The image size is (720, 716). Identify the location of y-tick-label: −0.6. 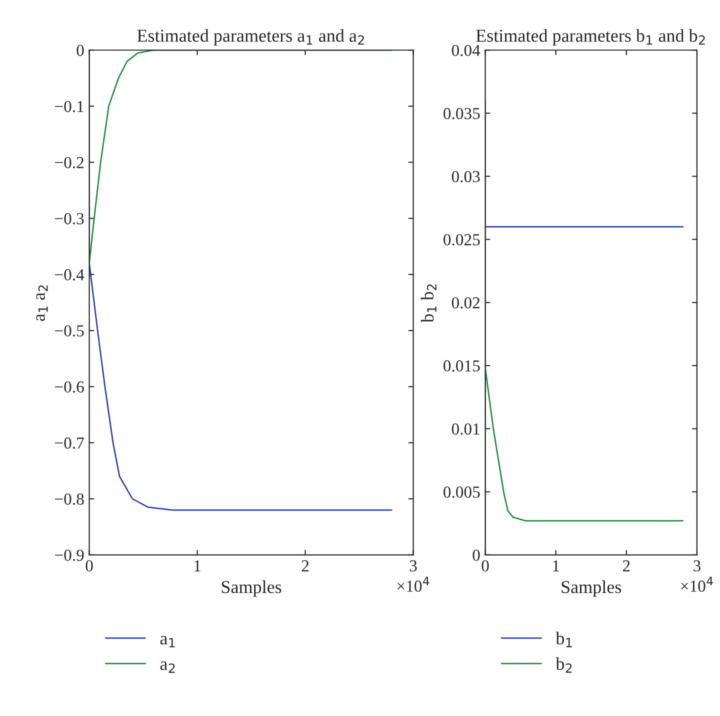
(69, 387).